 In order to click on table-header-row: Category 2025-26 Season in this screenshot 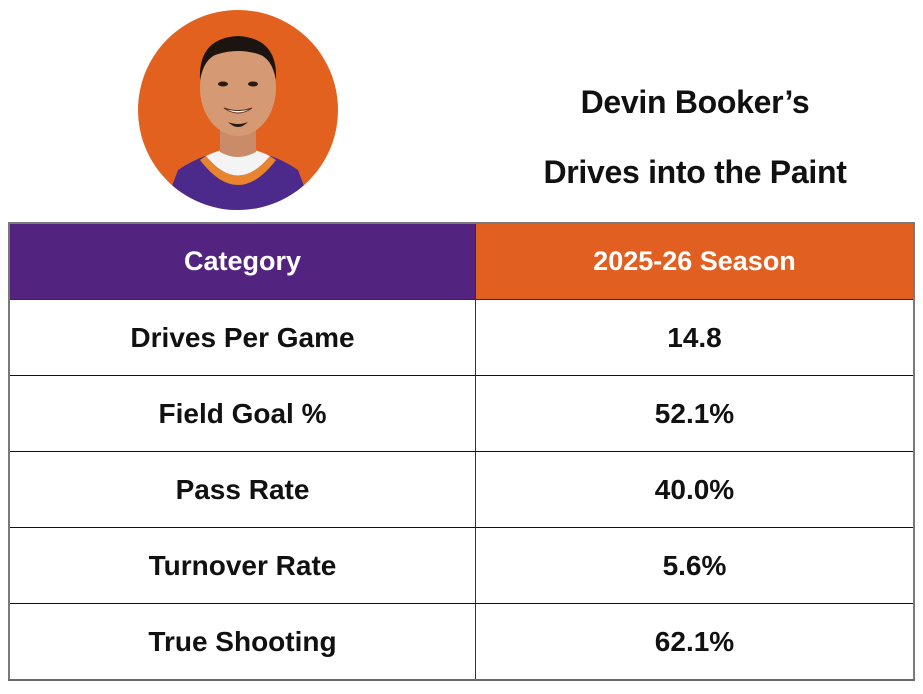, I will do `click(461, 261)`.